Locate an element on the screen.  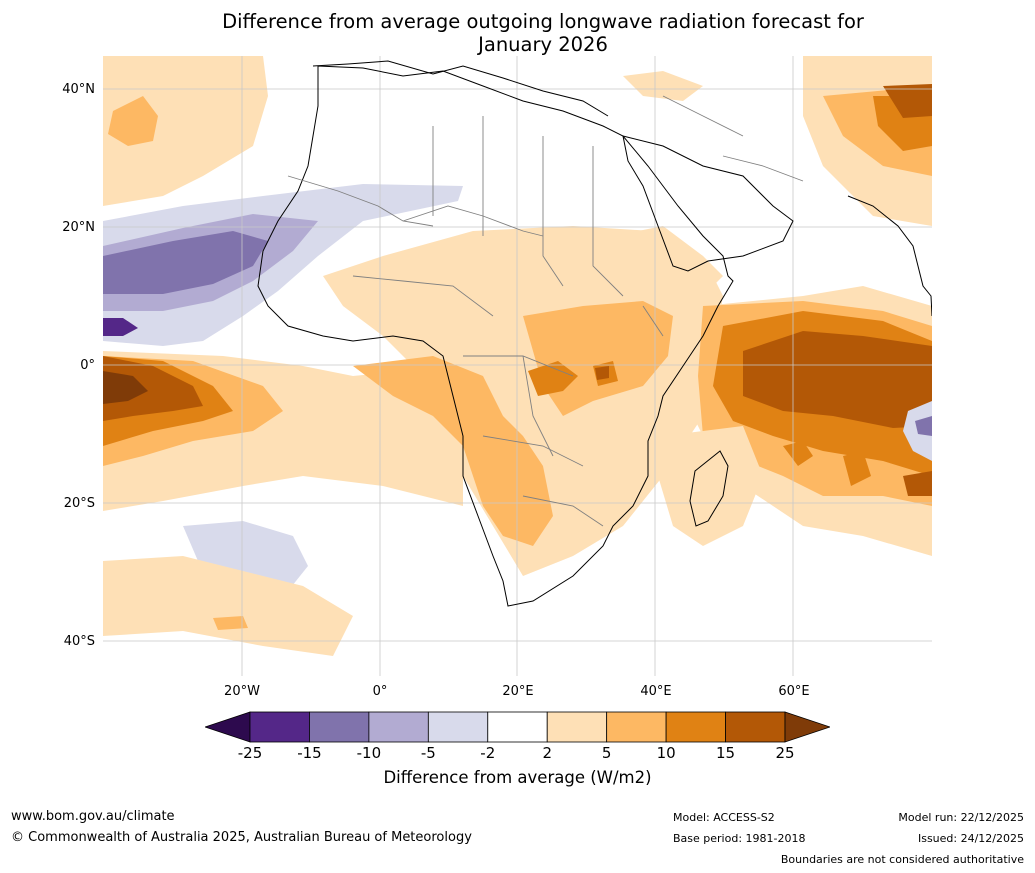
colorbar is located at coordinates (517, 727).